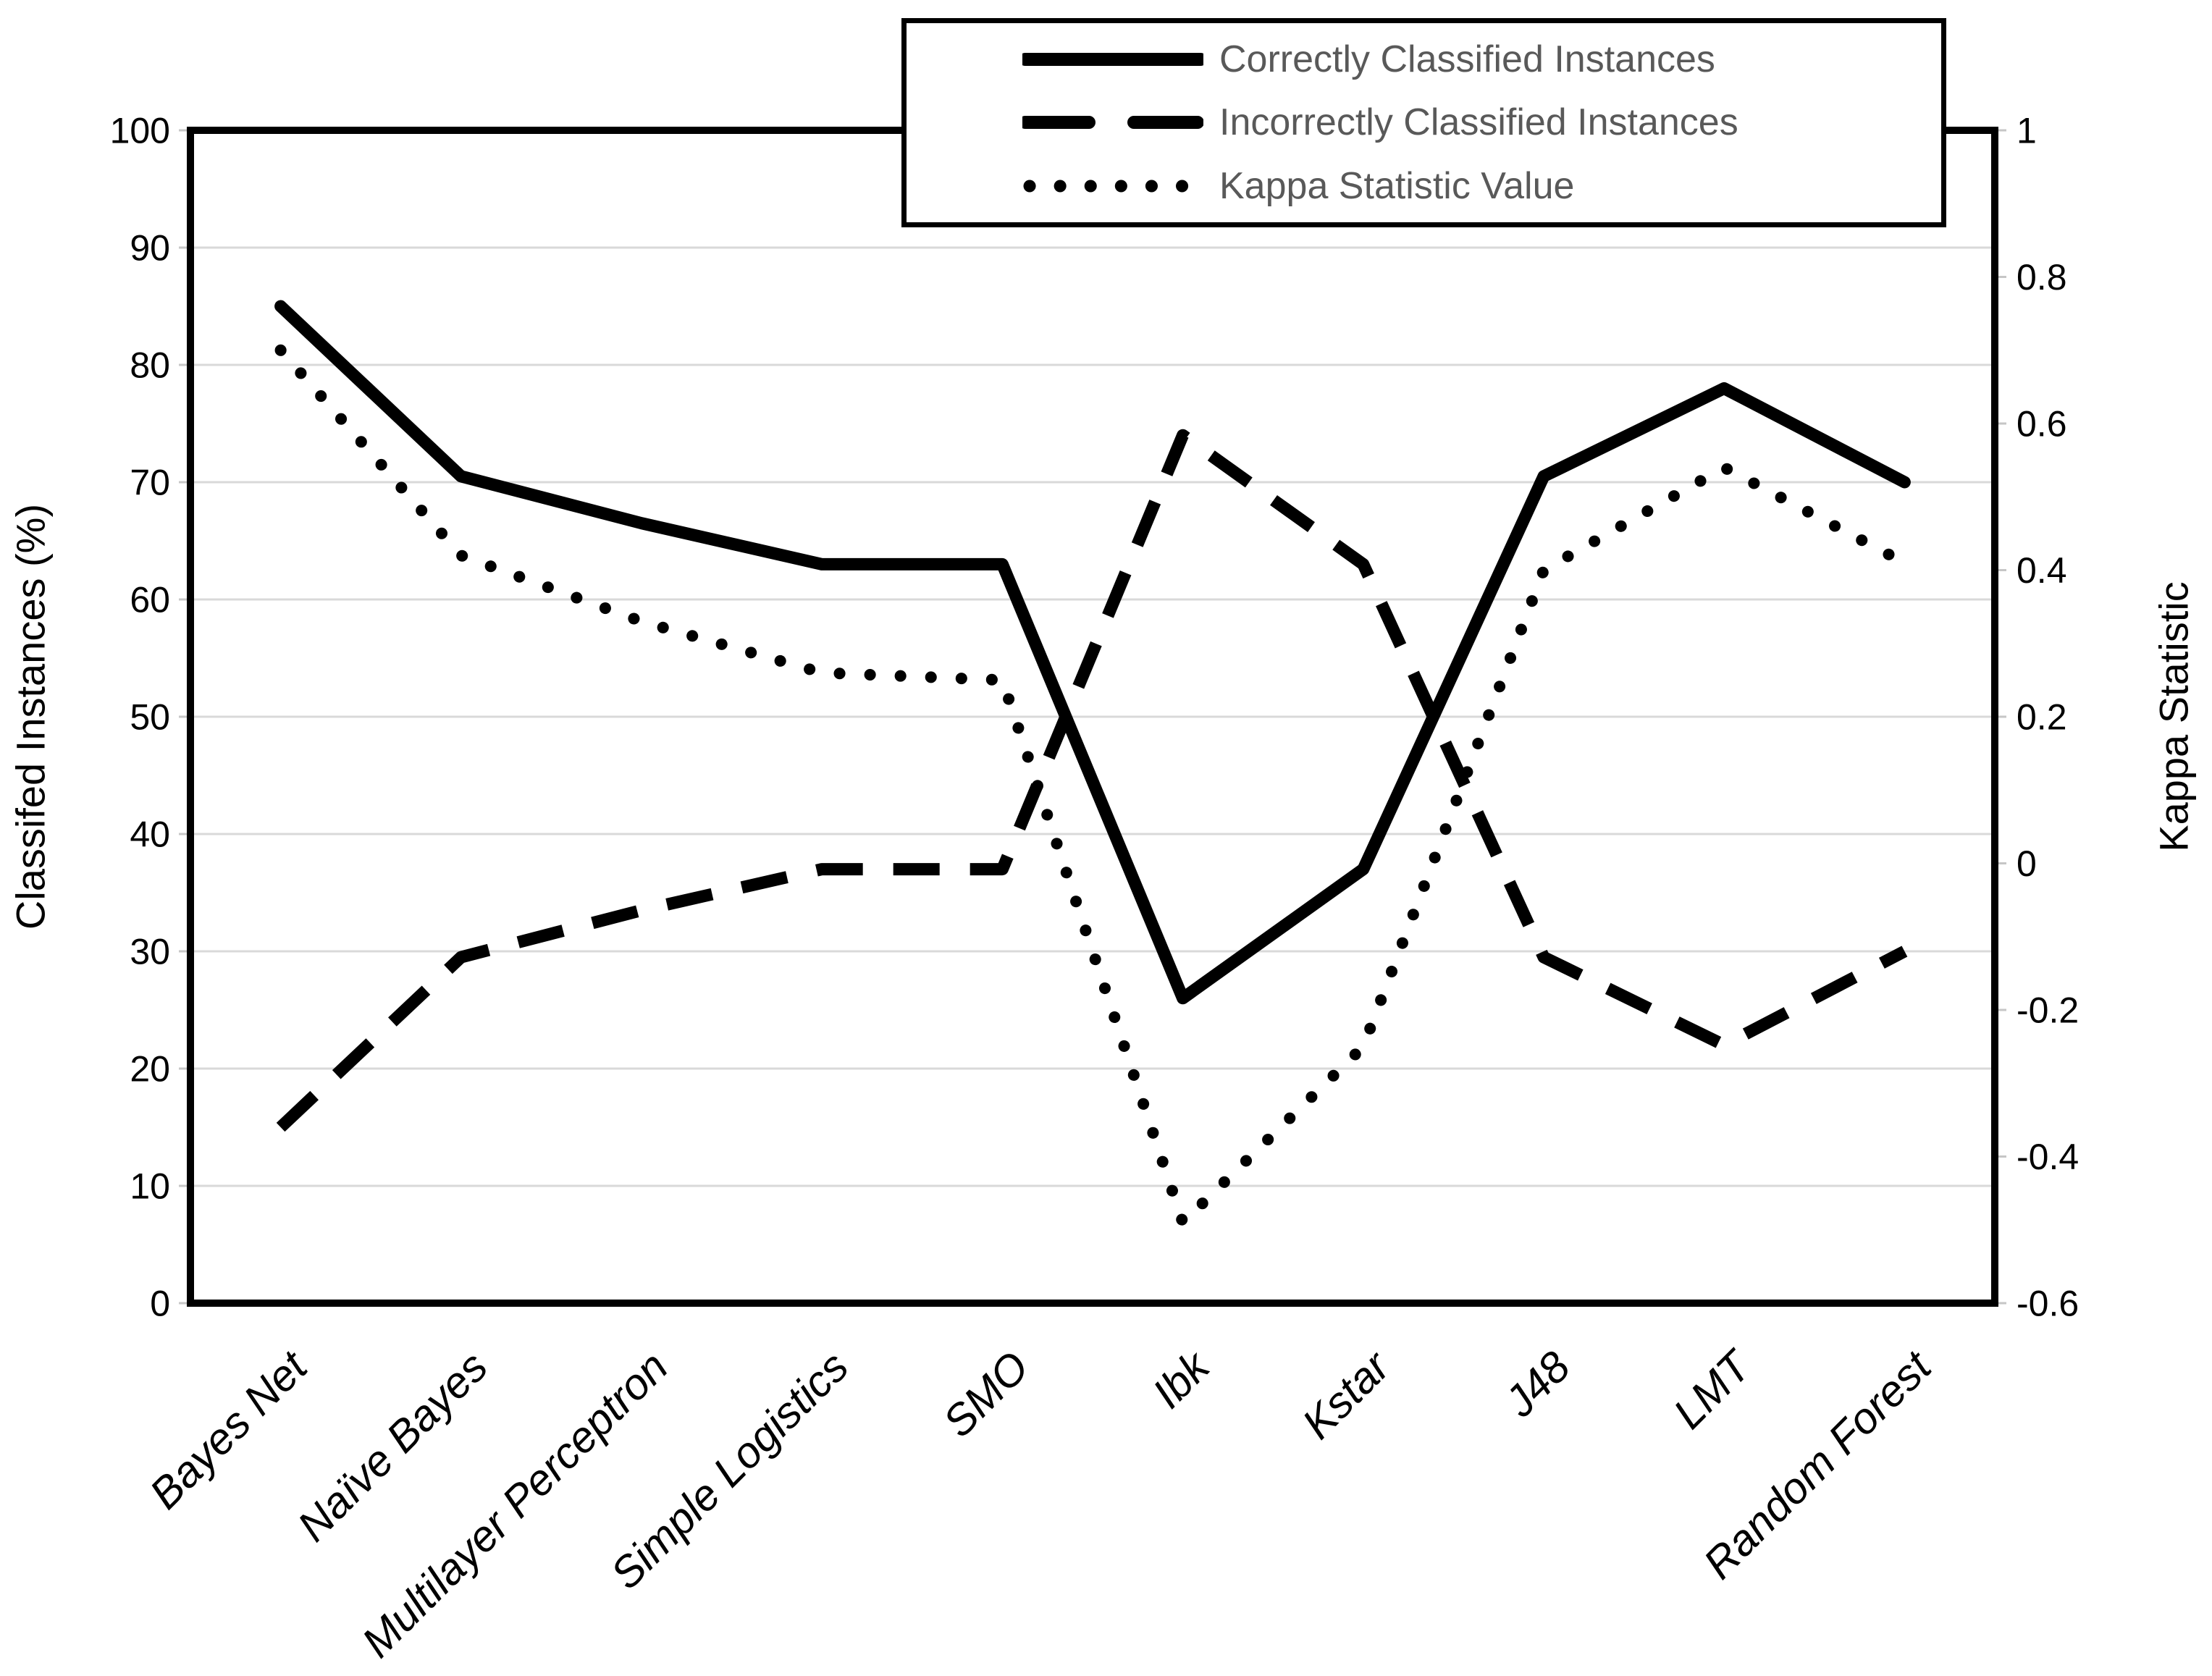  I want to click on left-axis-tick-label: 80, so click(150, 365).